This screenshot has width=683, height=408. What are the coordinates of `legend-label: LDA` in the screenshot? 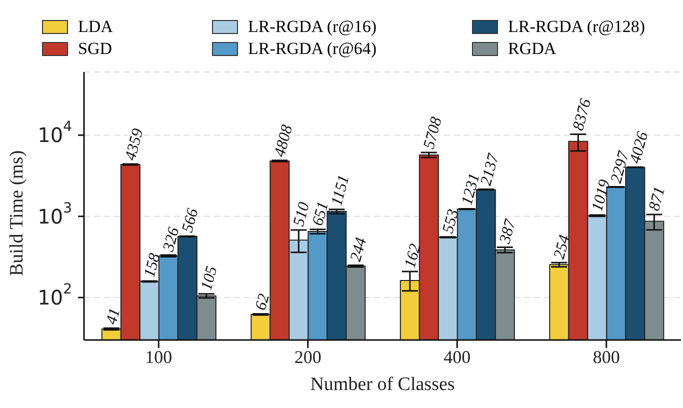 It's located at (95, 27).